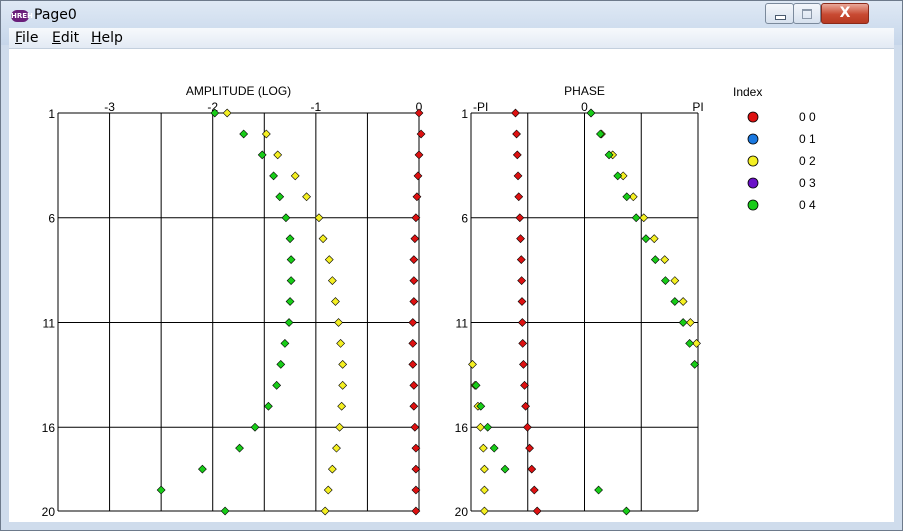 The width and height of the screenshot is (903, 531). I want to click on legend-label: 0 1, so click(807, 139).